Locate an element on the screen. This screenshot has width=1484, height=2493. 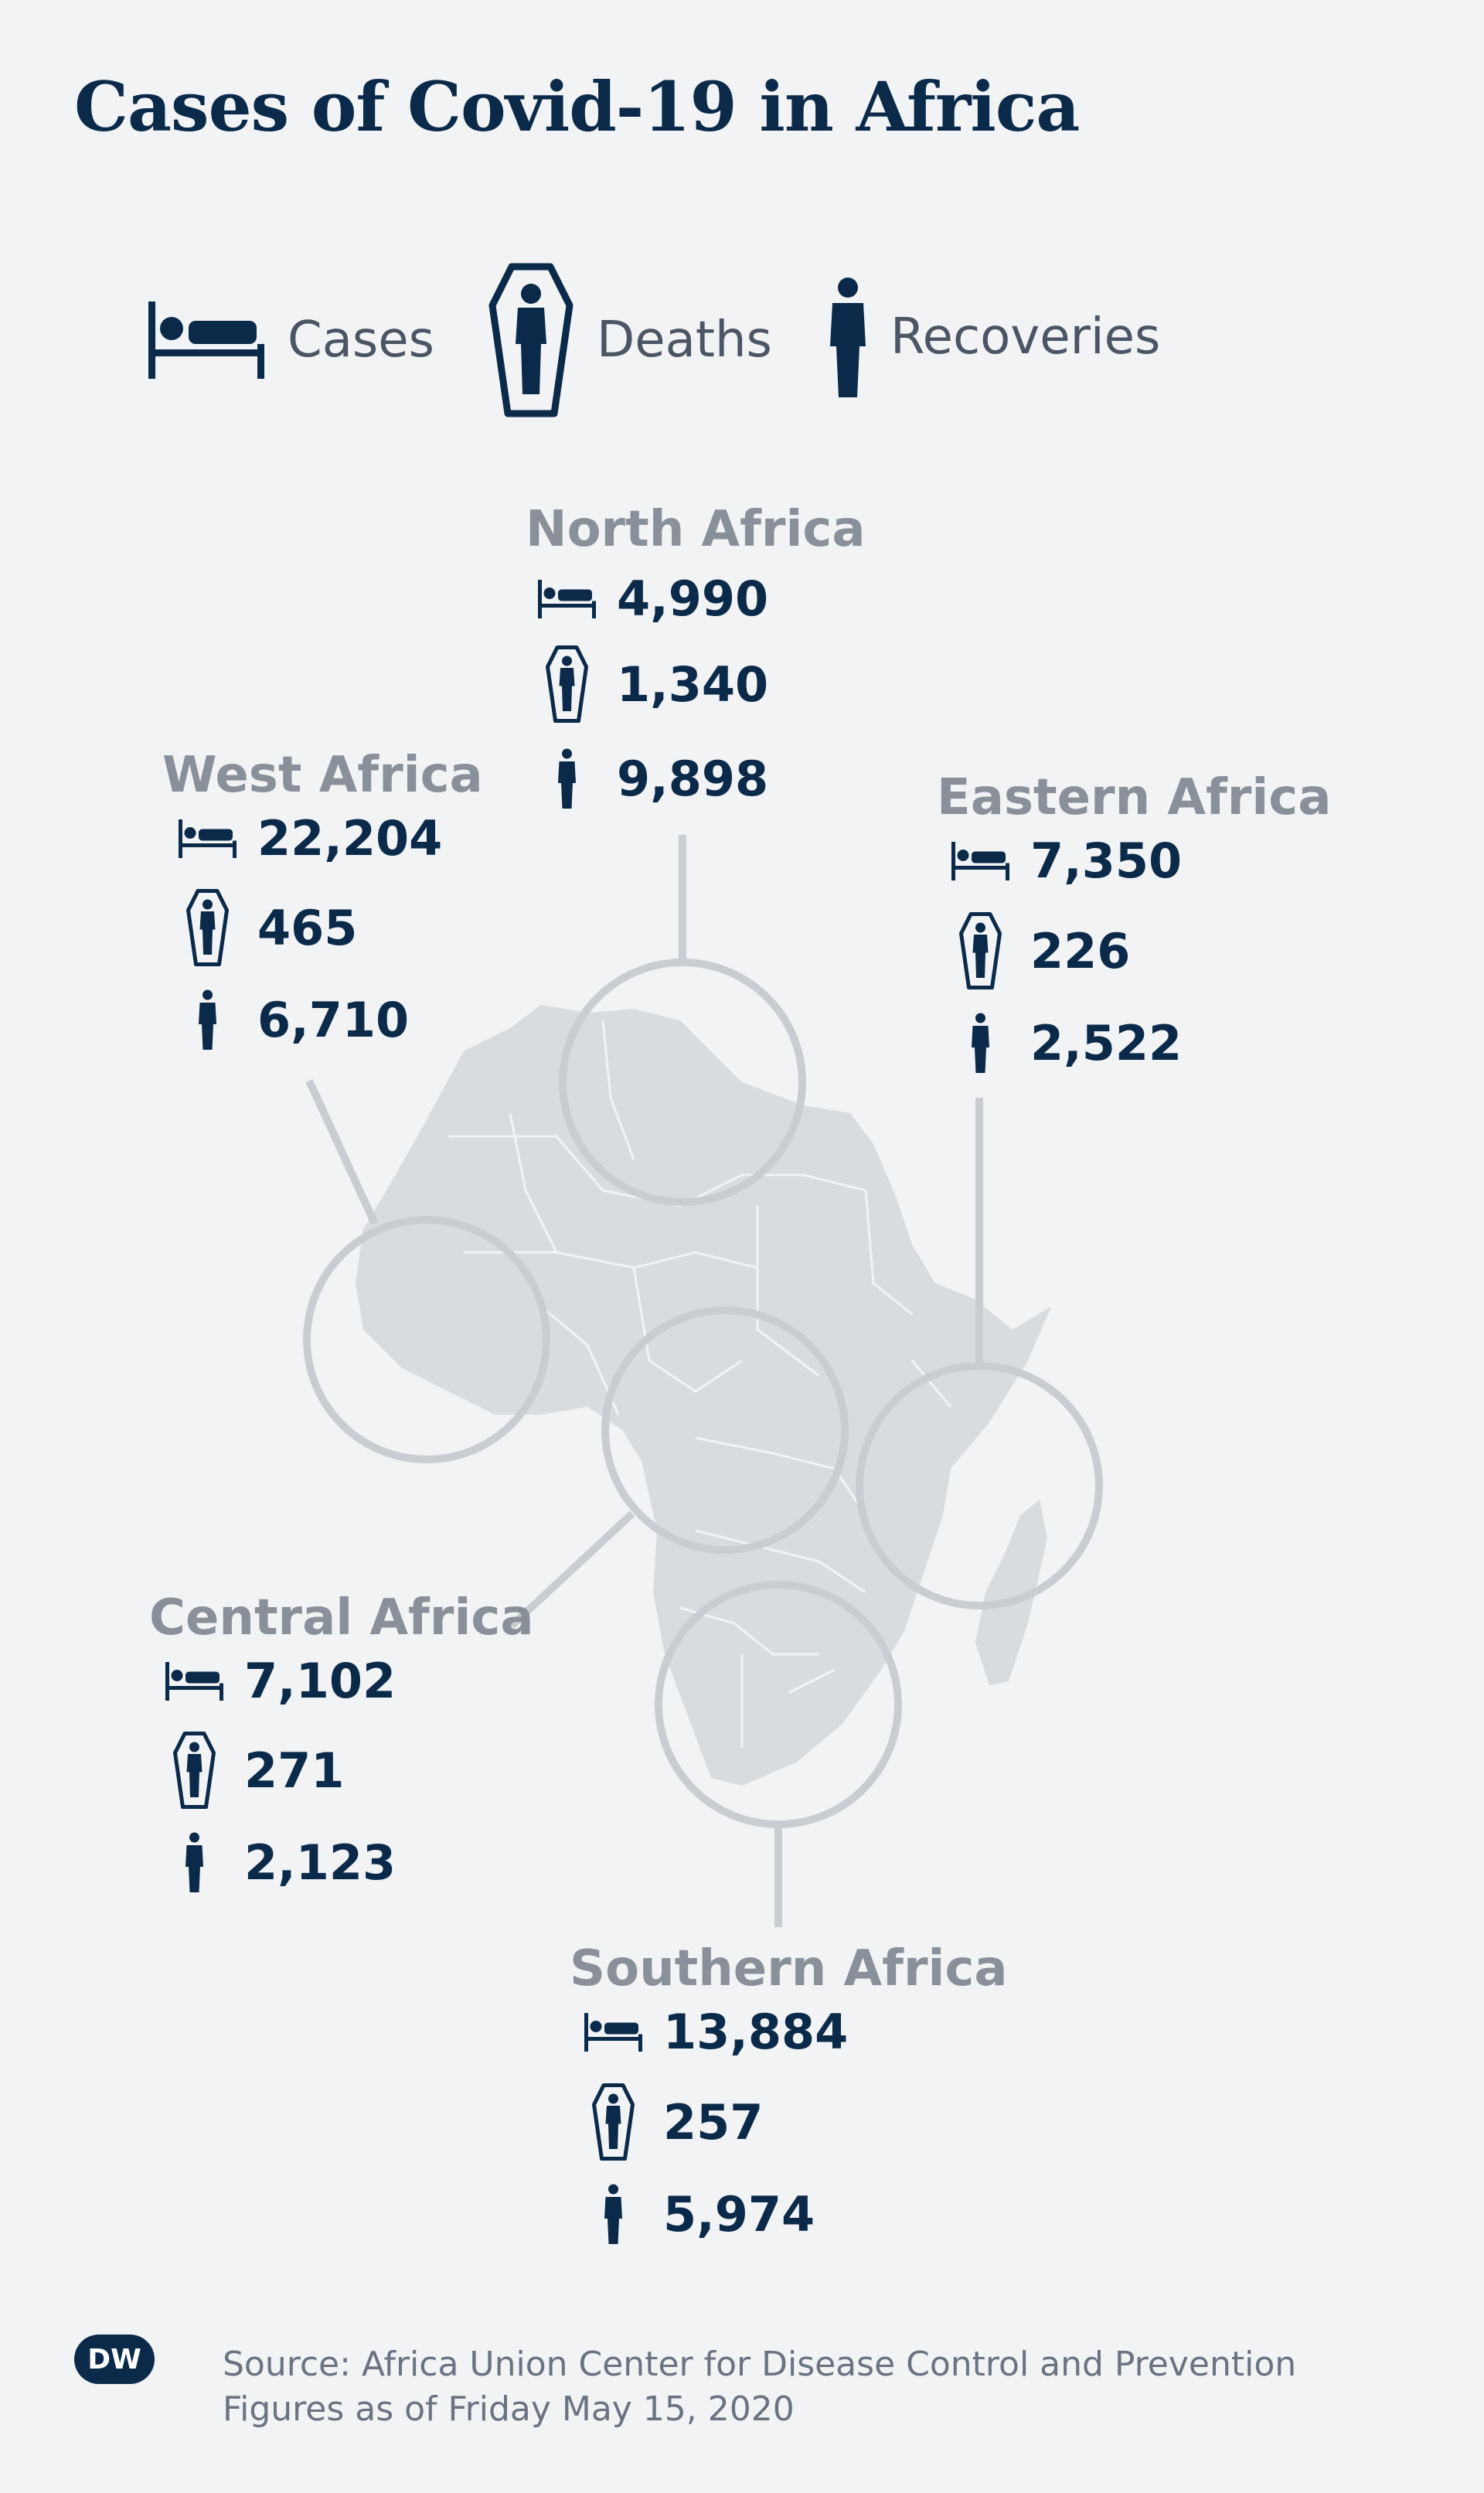
connector-west is located at coordinates (342, 1152).